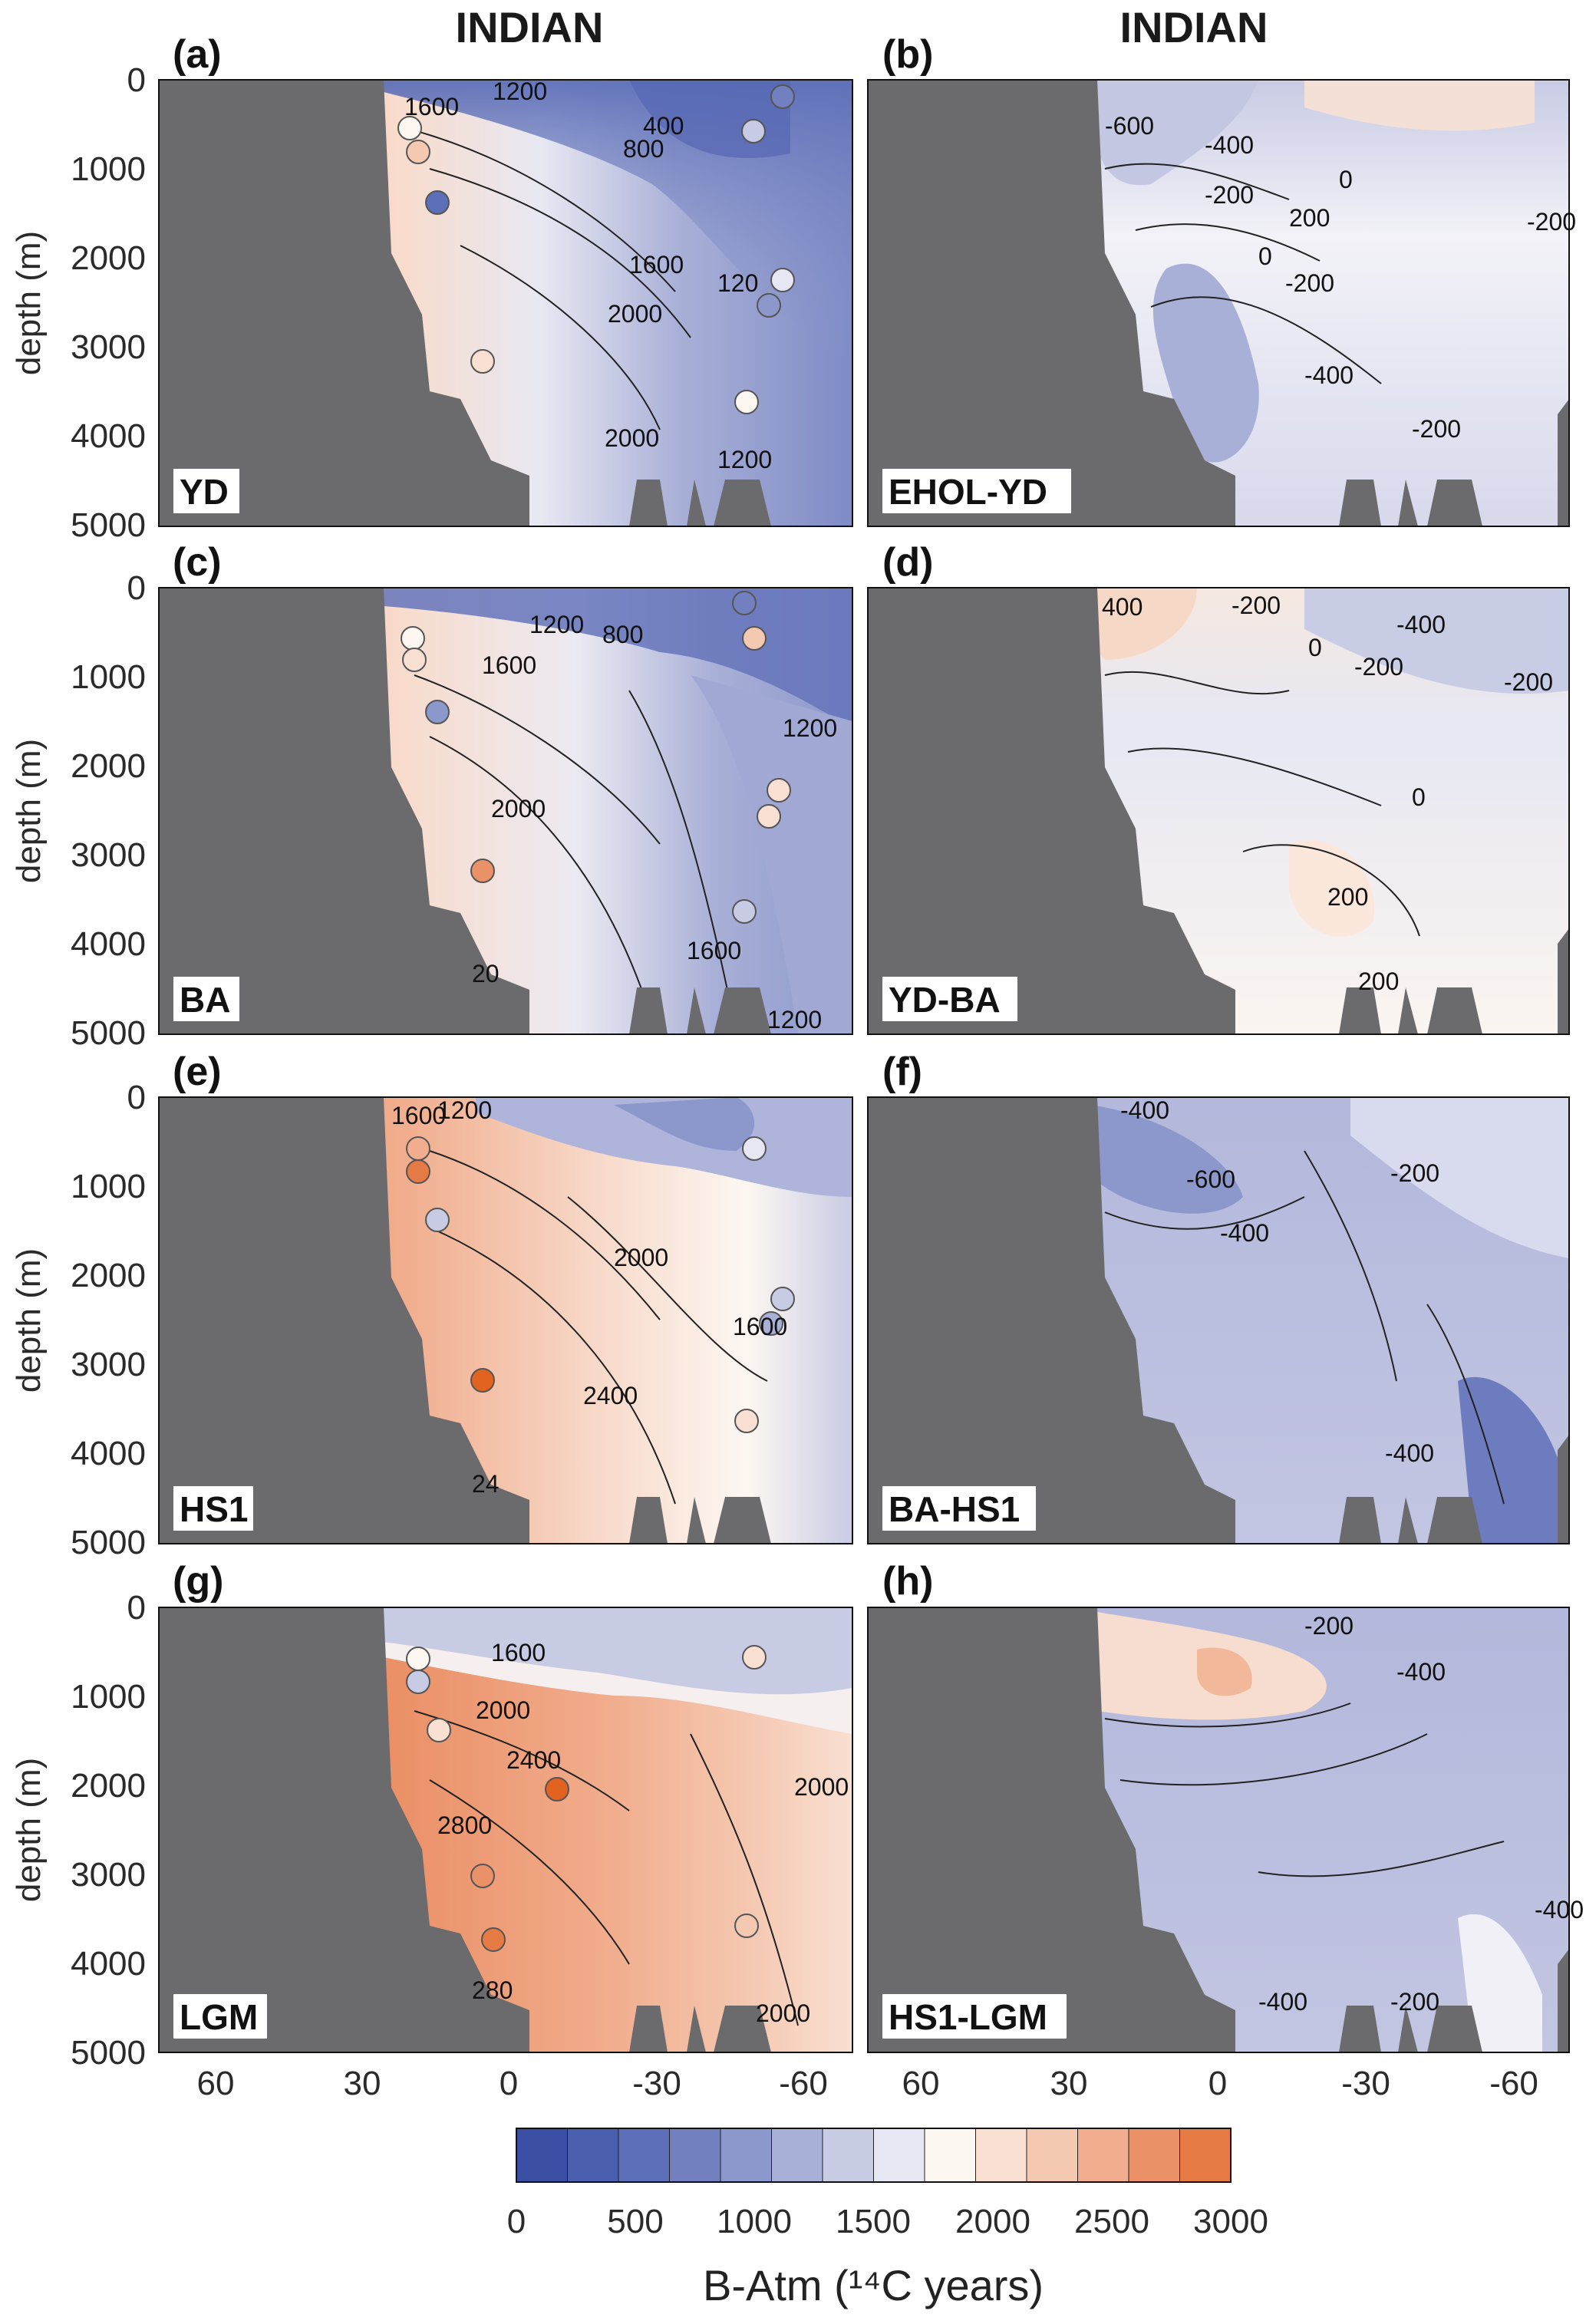 The height and width of the screenshot is (2324, 1586). Describe the element at coordinates (198, 1582) in the screenshot. I see `panel-letter: (g)` at that location.